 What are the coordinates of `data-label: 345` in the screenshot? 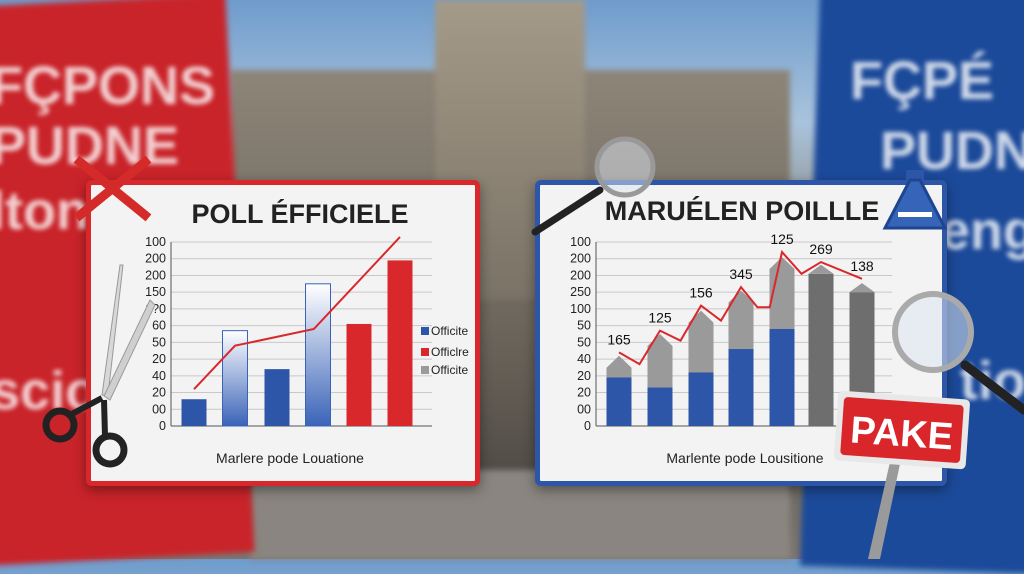 It's located at (741, 274).